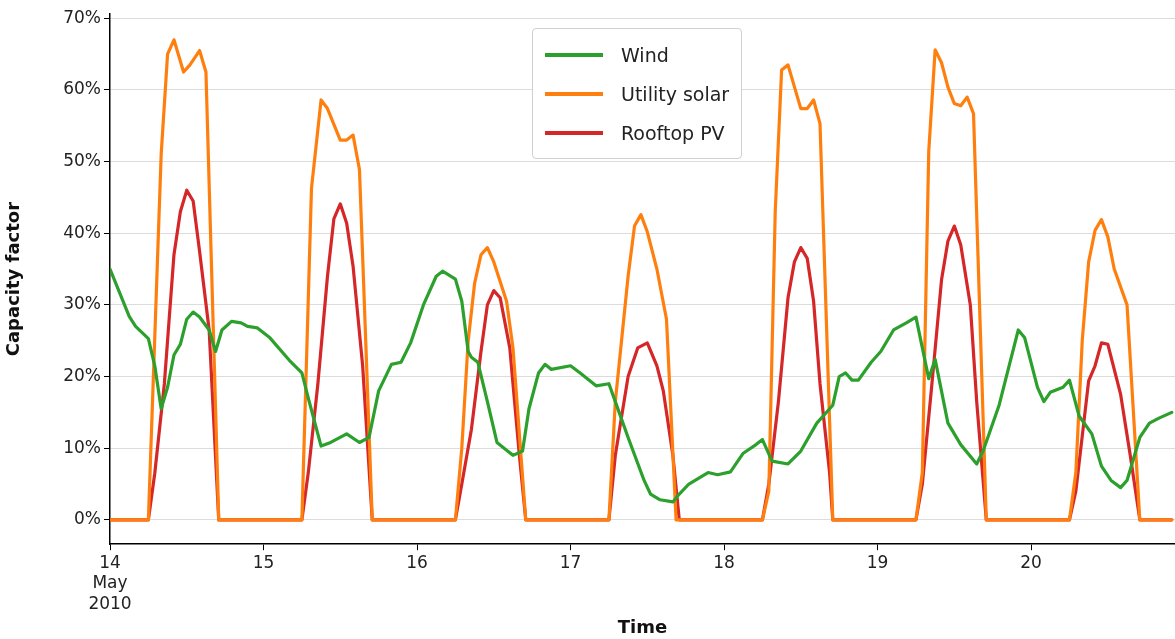 This screenshot has width=1175, height=639. Describe the element at coordinates (673, 132) in the screenshot. I see `legend-label: Rooftop PV` at that location.